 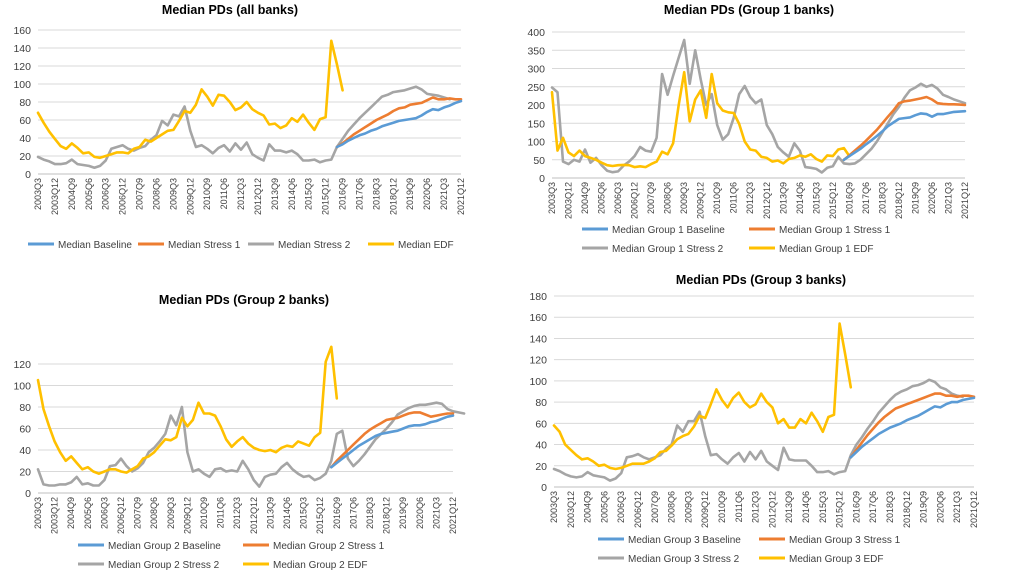 What do you see at coordinates (164, 565) in the screenshot?
I see `legend-label-stress2: Median Group 2 Stress 2` at bounding box center [164, 565].